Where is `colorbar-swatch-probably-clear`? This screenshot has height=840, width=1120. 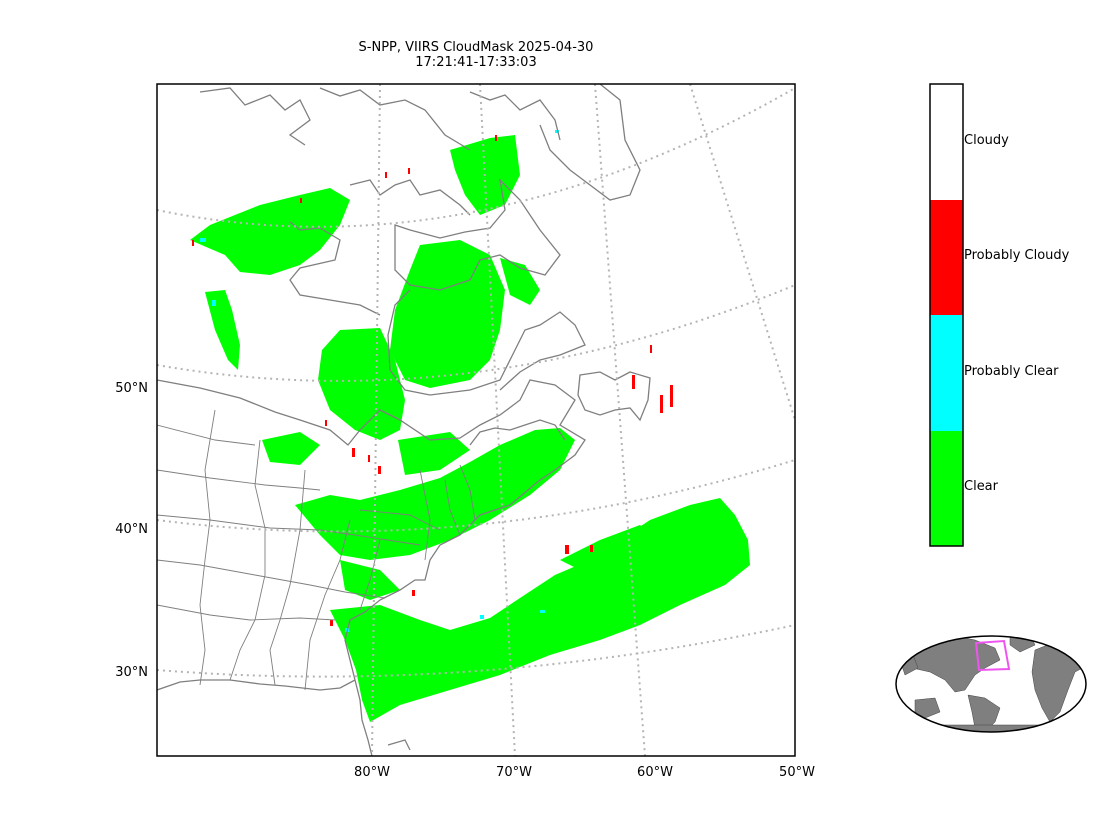 colorbar-swatch-probably-clear is located at coordinates (946, 373).